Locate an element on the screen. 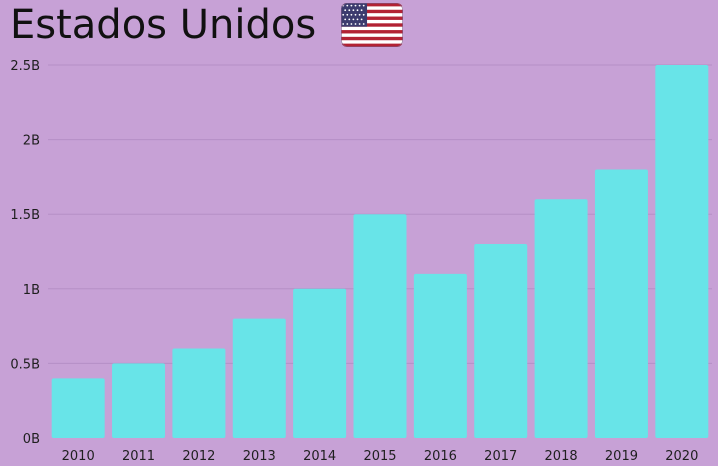 Image resolution: width=718 pixels, height=470 pixels. bar-2015 is located at coordinates (380, 326).